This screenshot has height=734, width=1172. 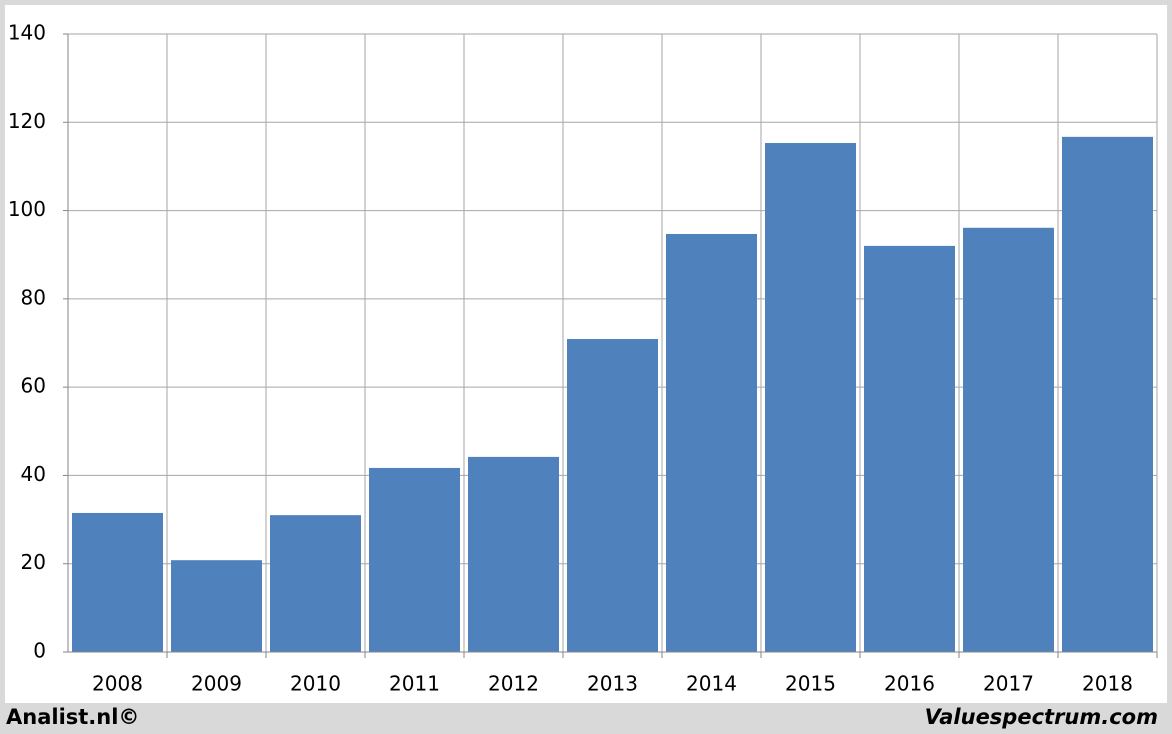 What do you see at coordinates (513, 684) in the screenshot?
I see `x-tick-label: 2012` at bounding box center [513, 684].